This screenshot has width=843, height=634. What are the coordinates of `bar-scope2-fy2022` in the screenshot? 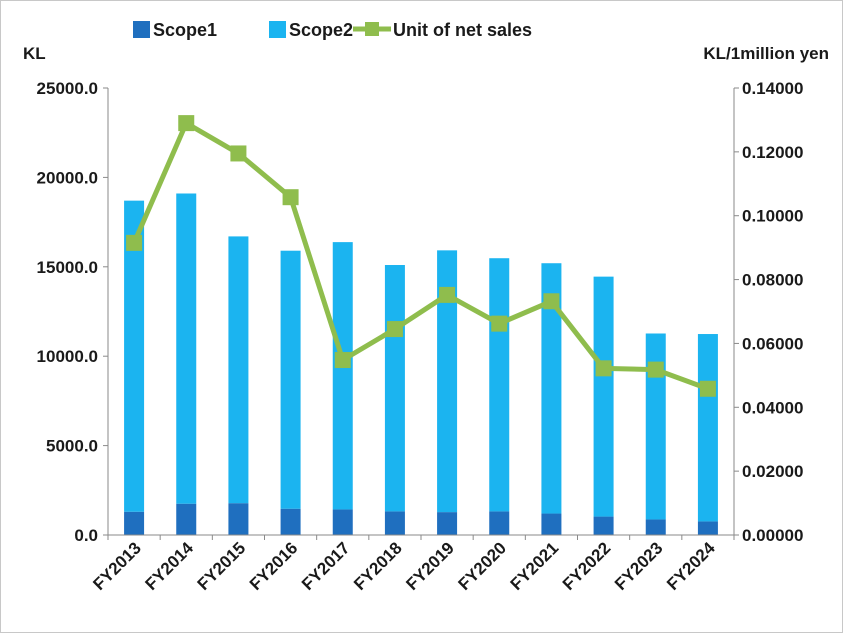 It's located at (603, 396).